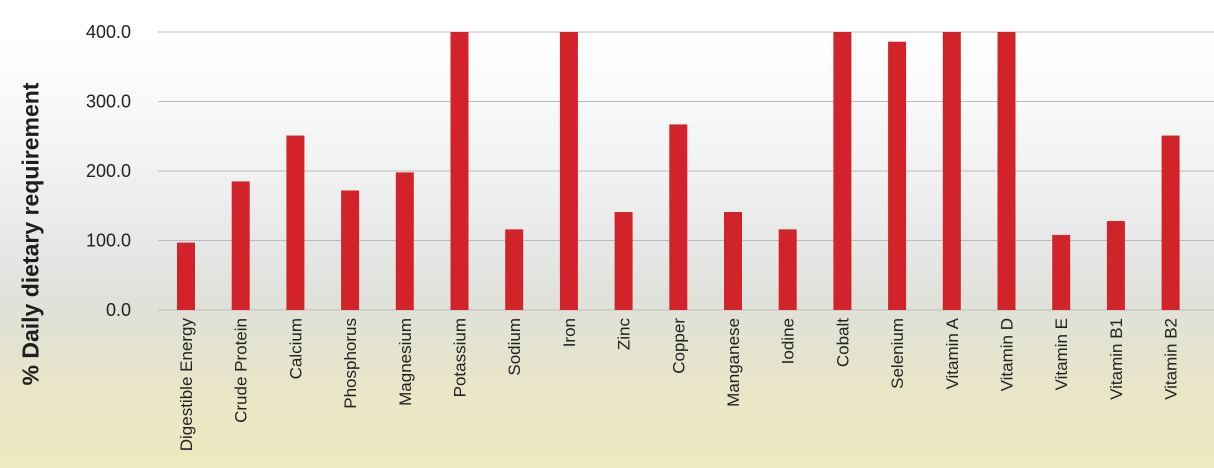  I want to click on bar-phosphorus, so click(350, 250).